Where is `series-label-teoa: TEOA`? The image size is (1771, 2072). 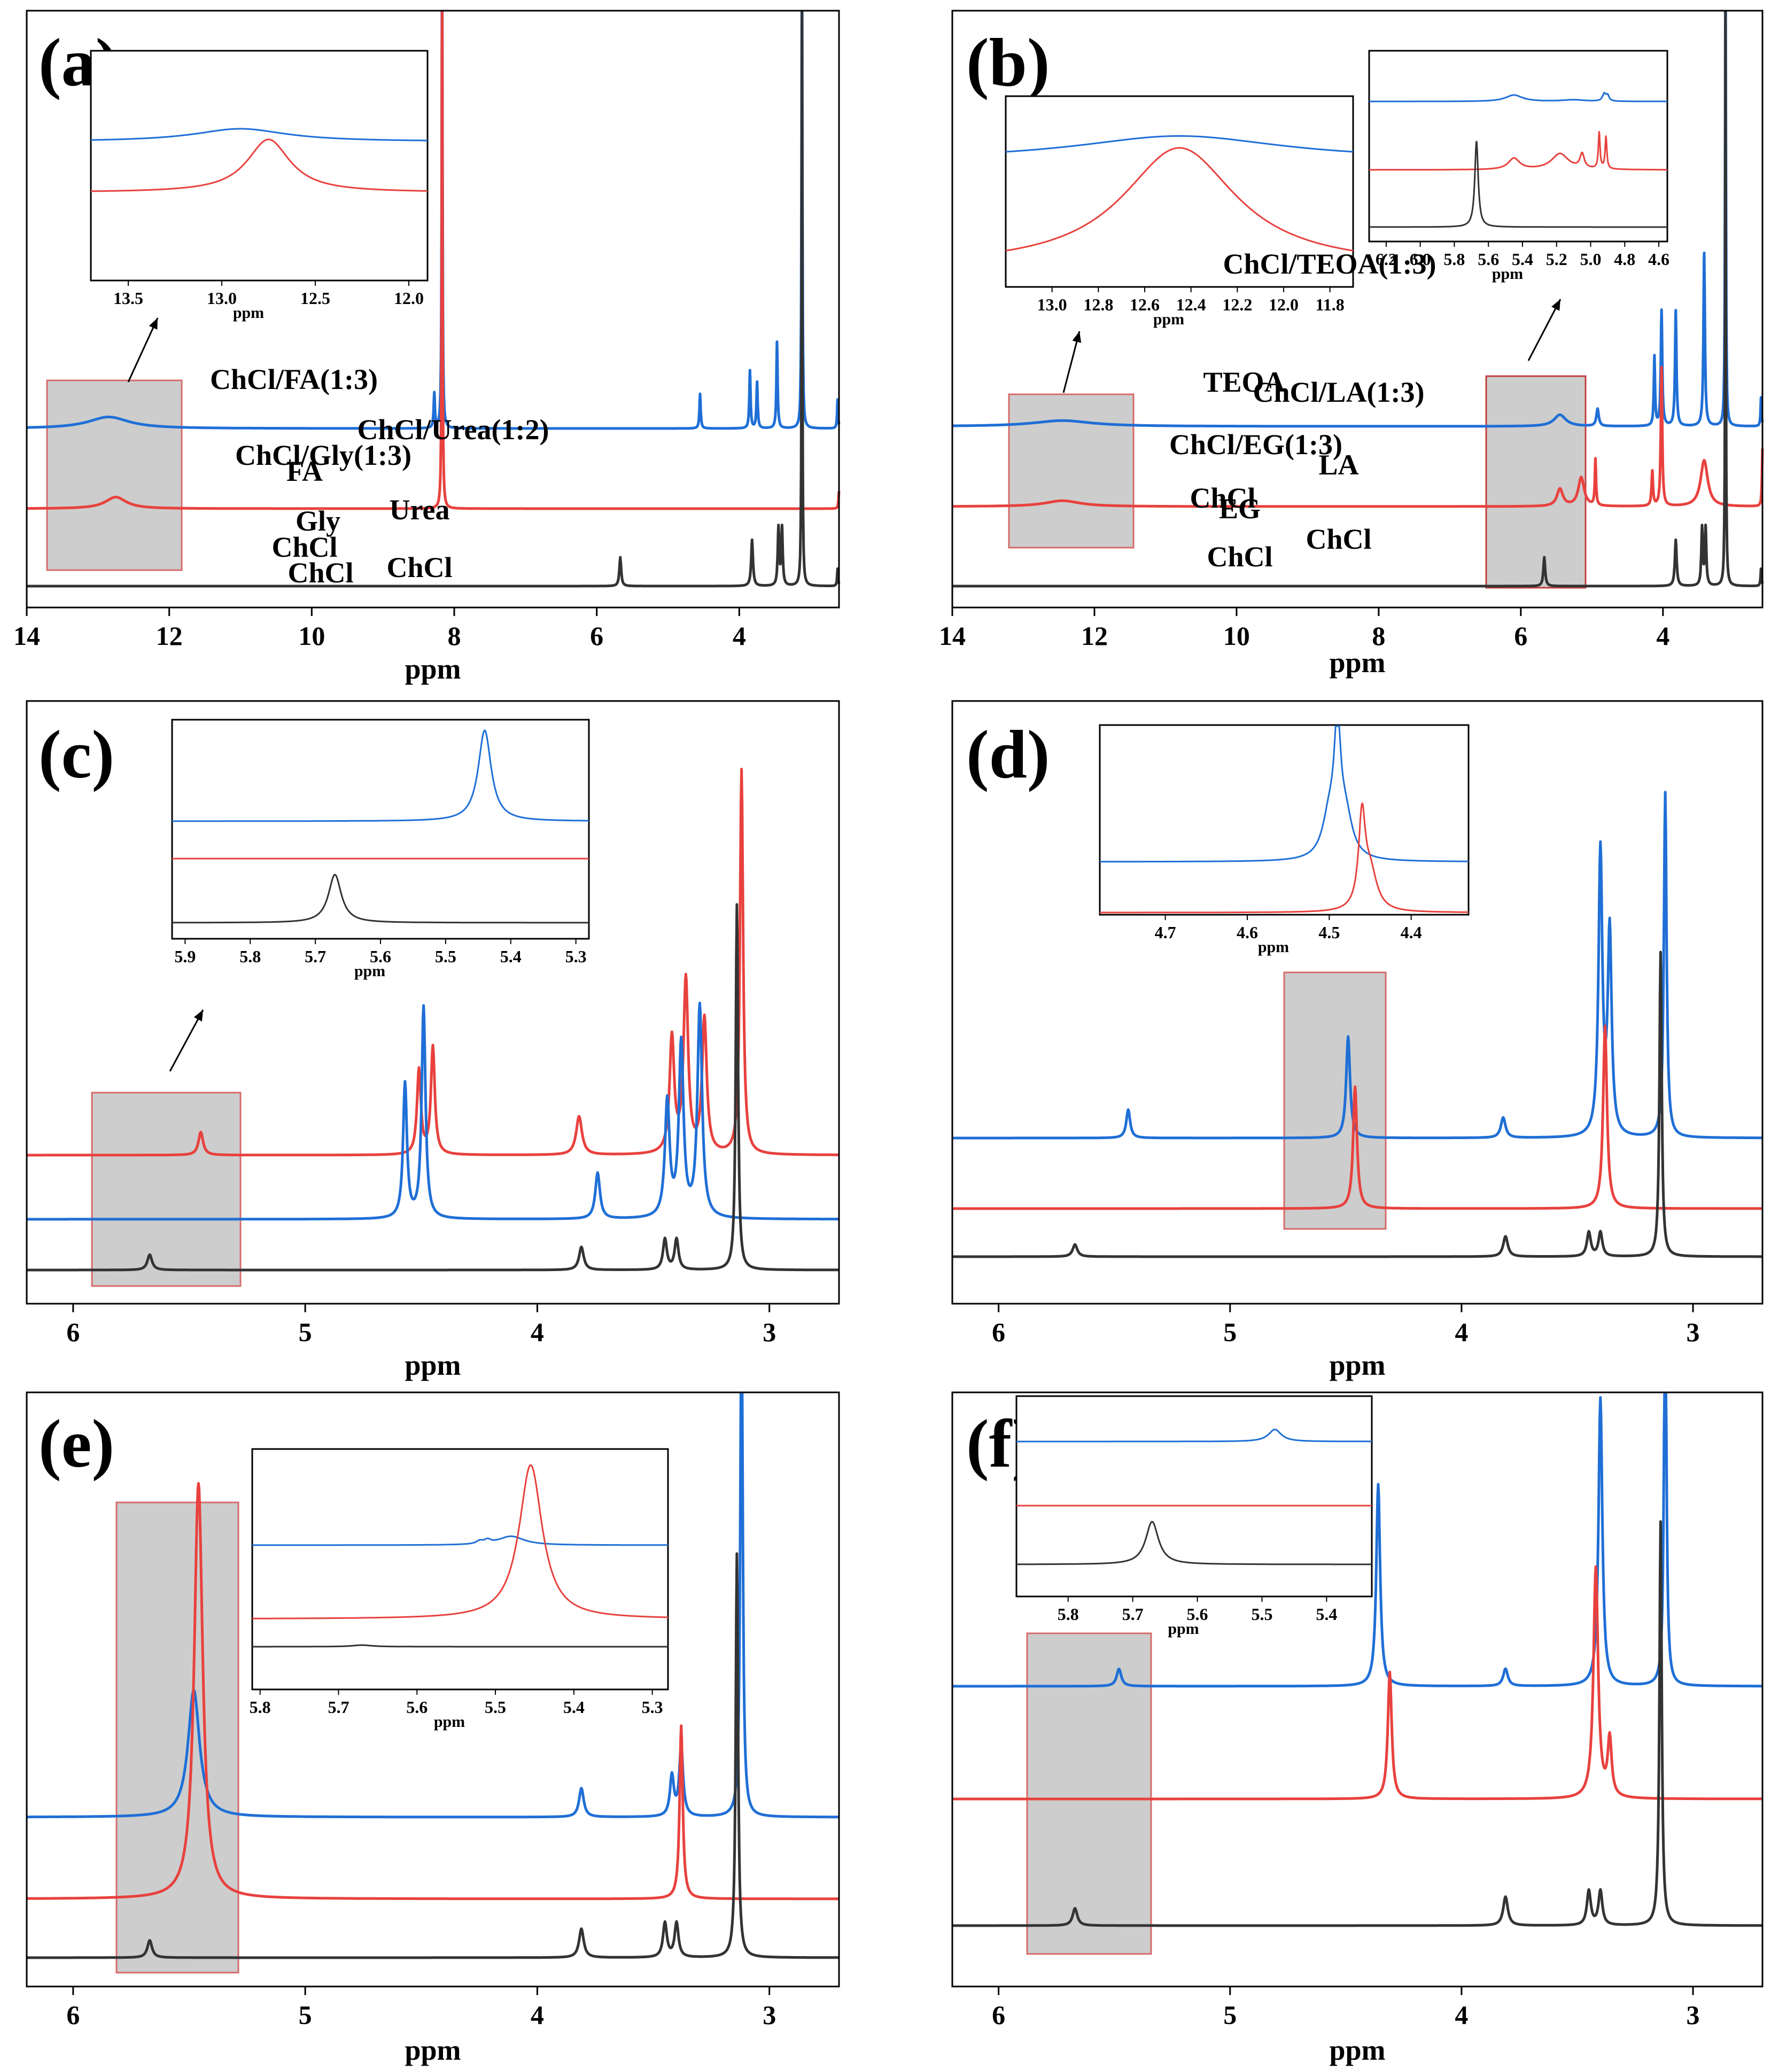
series-label-teoa: TEOA is located at coordinates (1244, 382).